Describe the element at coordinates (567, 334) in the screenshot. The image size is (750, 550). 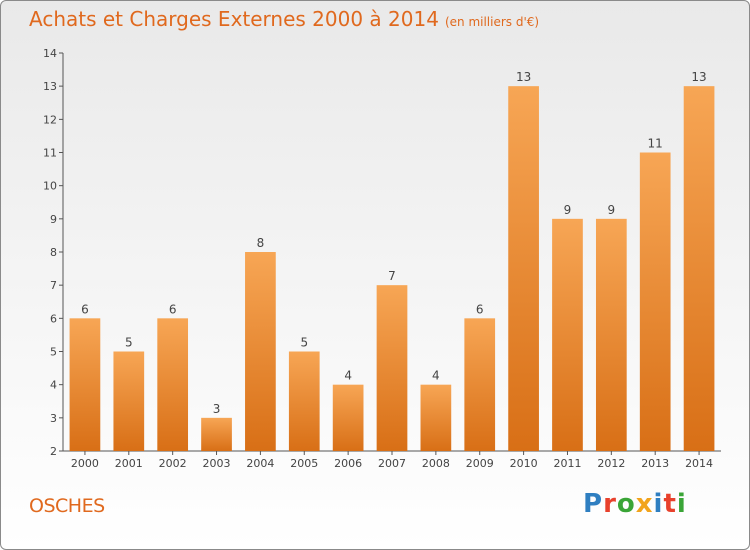
I see `bar-2011` at that location.